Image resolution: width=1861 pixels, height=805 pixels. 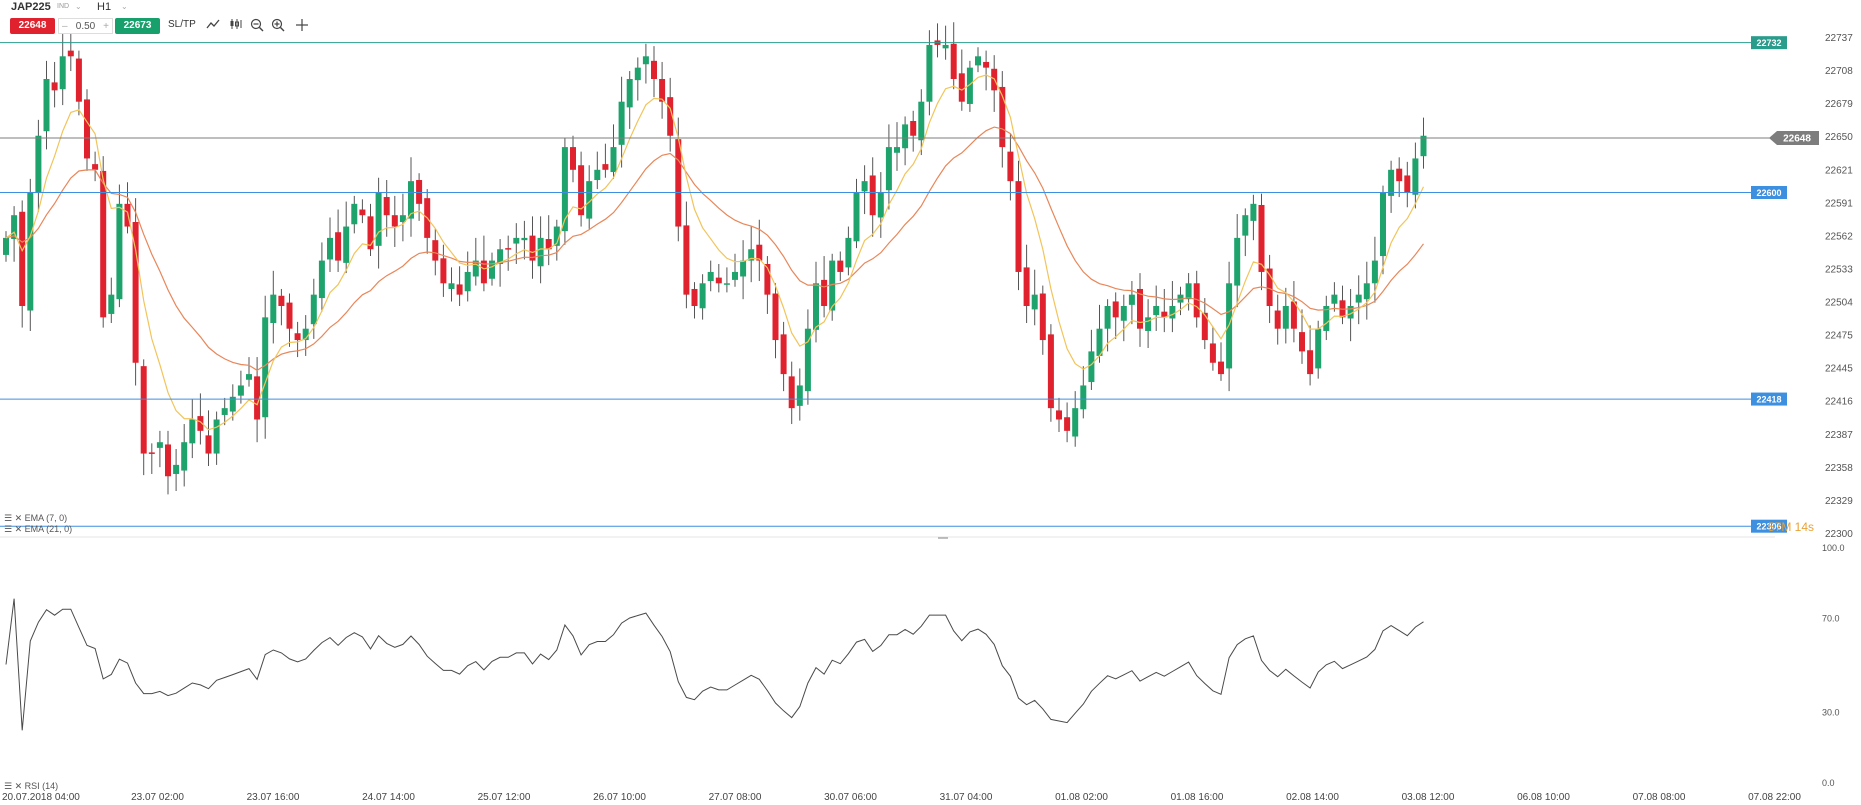 I want to click on rsi-legend: ☰ ✕ RSI (14), so click(x=31, y=786).